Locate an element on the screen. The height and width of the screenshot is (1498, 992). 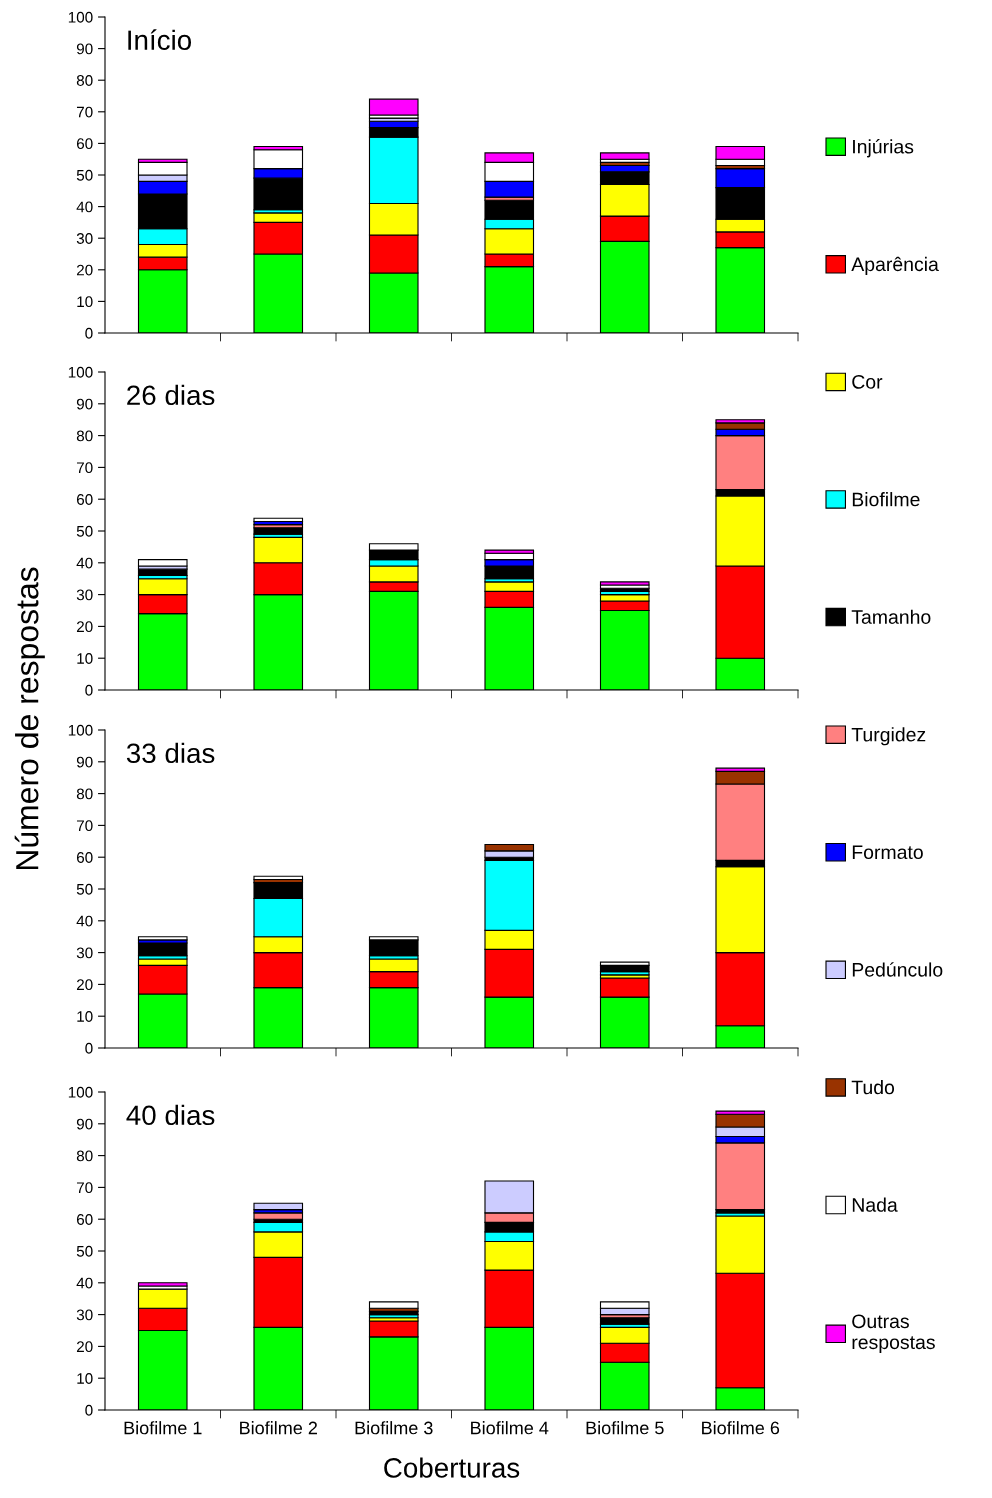
chart-title: 26 dias is located at coordinates (171, 395).